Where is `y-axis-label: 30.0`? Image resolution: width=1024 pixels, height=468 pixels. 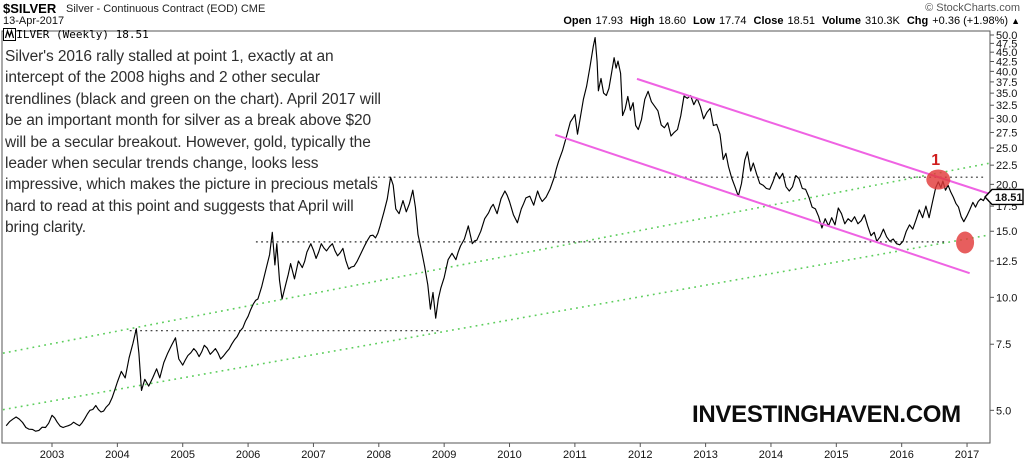
y-axis-label: 30.0 is located at coordinates (1006, 119).